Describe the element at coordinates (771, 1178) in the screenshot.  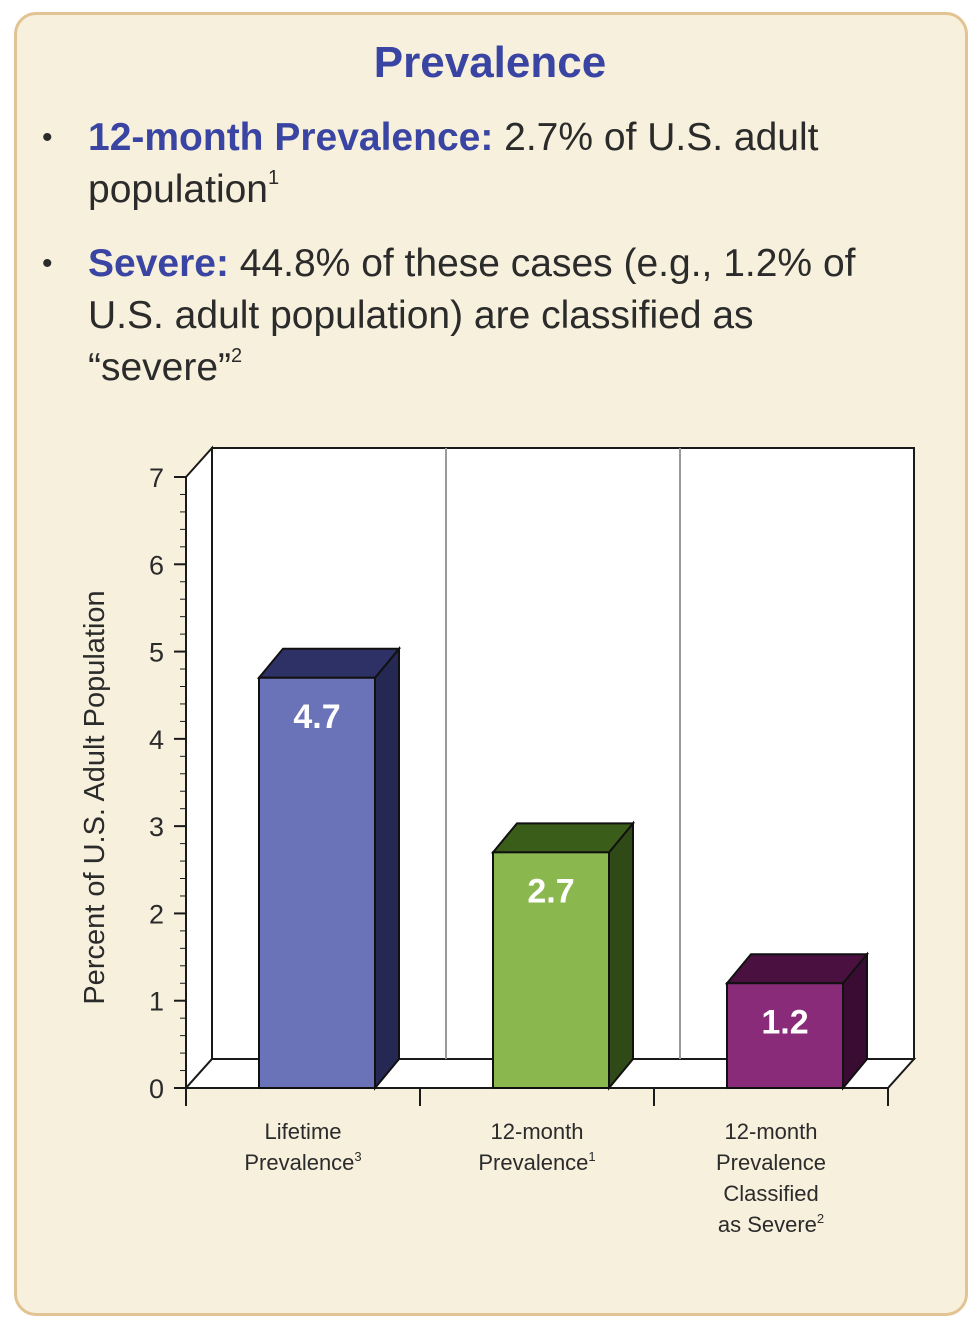
I see `x-category-label: 12-month Prevalence Classified as Severe2` at that location.